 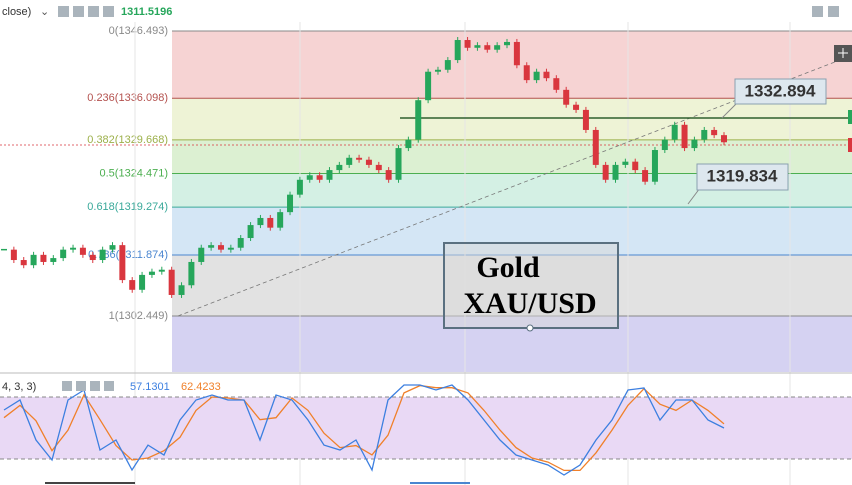 What do you see at coordinates (742, 175) in the screenshot?
I see `callout-text: 1319.834` at bounding box center [742, 175].